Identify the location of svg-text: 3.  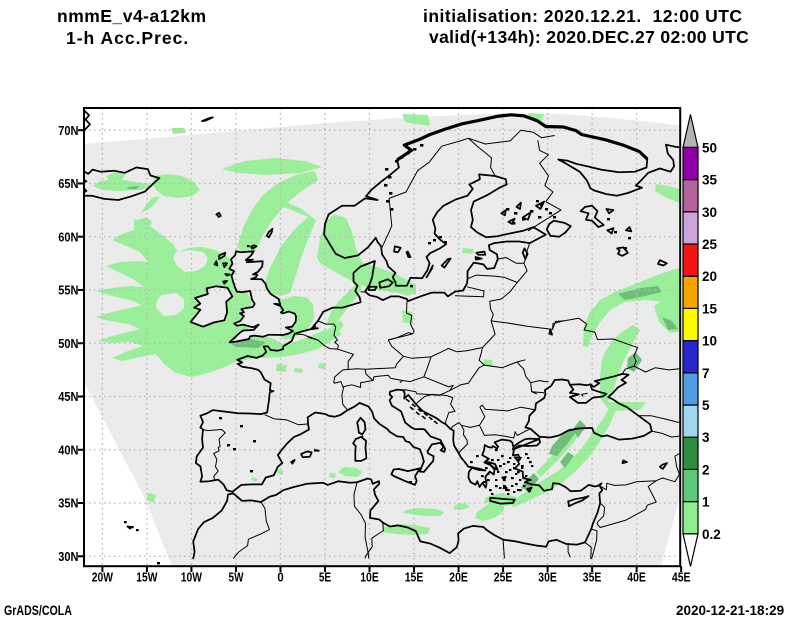
(706, 437).